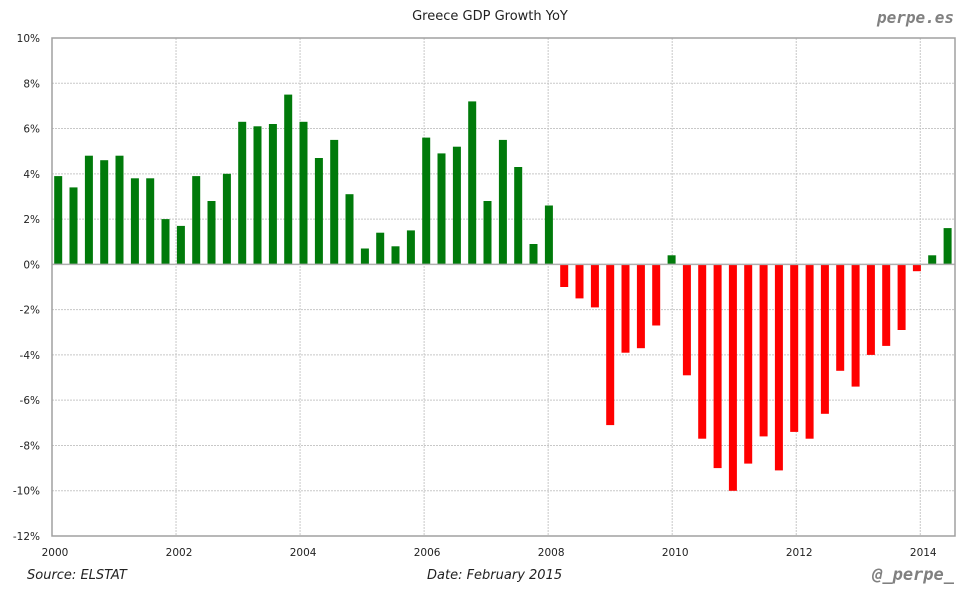 This screenshot has width=980, height=600. I want to click on bar-2012Q2, so click(809, 351).